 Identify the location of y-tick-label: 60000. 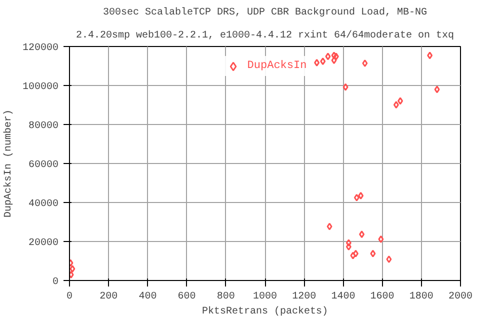
(43, 165).